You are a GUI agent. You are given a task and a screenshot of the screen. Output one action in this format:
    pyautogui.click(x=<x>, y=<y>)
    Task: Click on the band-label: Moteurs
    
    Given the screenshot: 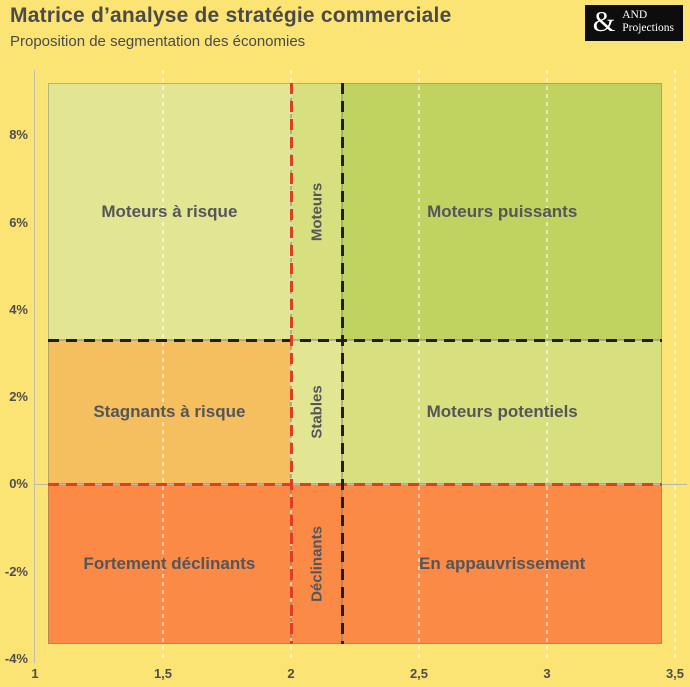 What is the action you would take?
    pyautogui.click(x=317, y=211)
    